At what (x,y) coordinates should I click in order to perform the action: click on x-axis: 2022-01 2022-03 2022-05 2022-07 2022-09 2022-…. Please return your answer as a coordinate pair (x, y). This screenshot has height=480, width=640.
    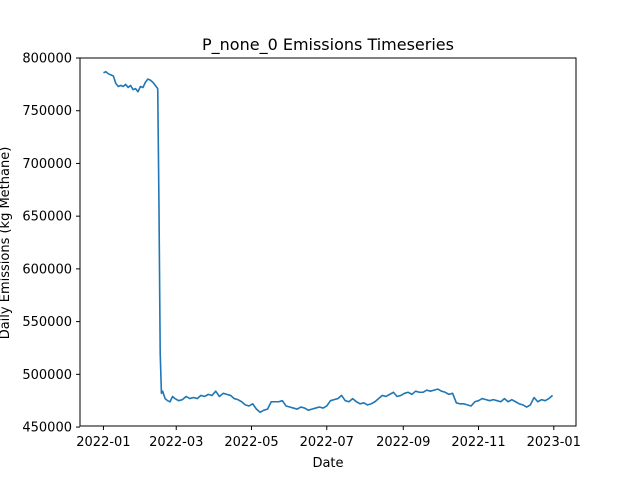
    Looking at the image, I should click on (328, 438).